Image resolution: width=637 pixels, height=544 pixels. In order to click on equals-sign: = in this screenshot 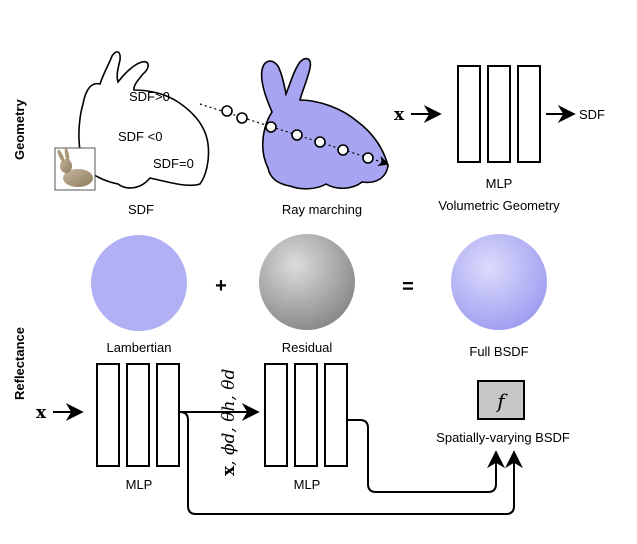, I will do `click(408, 287)`.